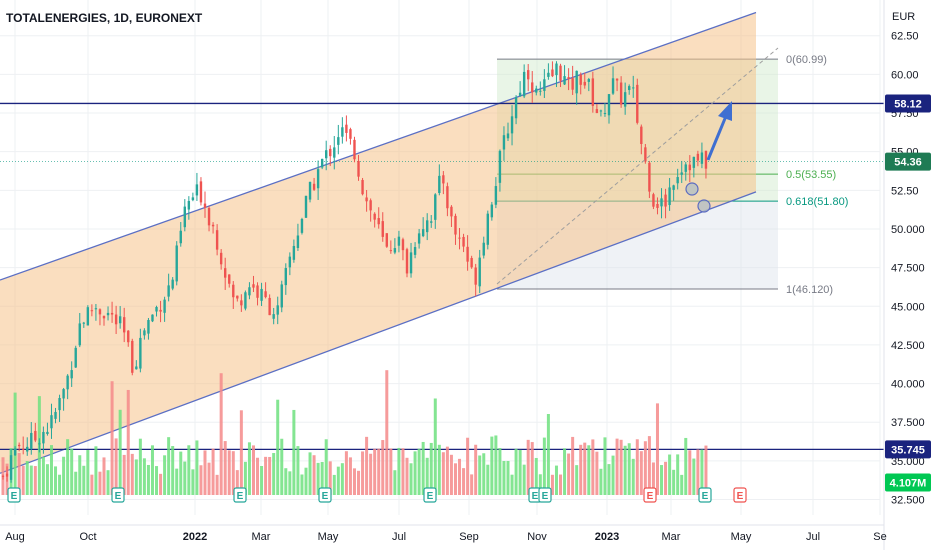 The image size is (932, 550). I want to click on x-tick-label: Nov, so click(537, 537).